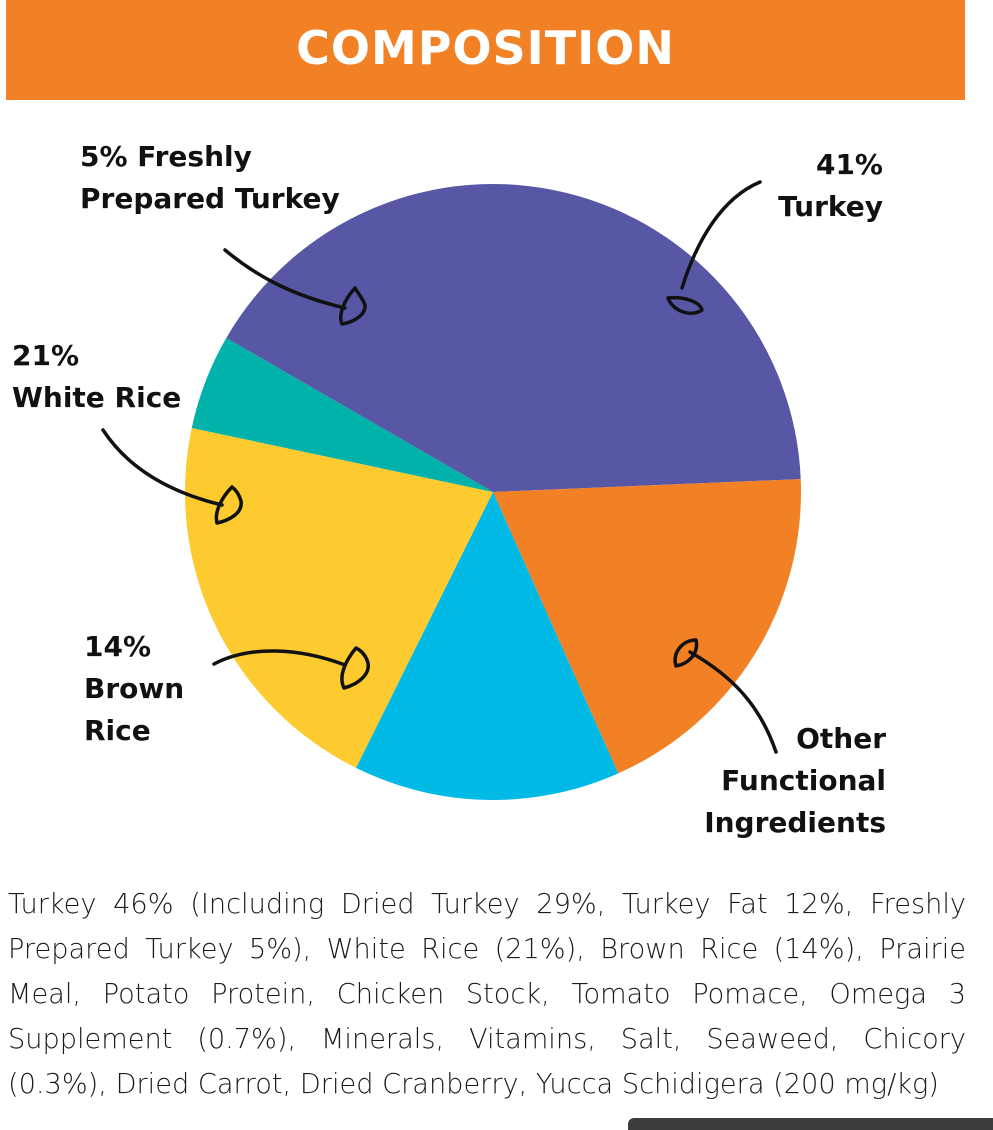 The image size is (993, 1130). What do you see at coordinates (338, 597) in the screenshot?
I see `pie-slice-white` at bounding box center [338, 597].